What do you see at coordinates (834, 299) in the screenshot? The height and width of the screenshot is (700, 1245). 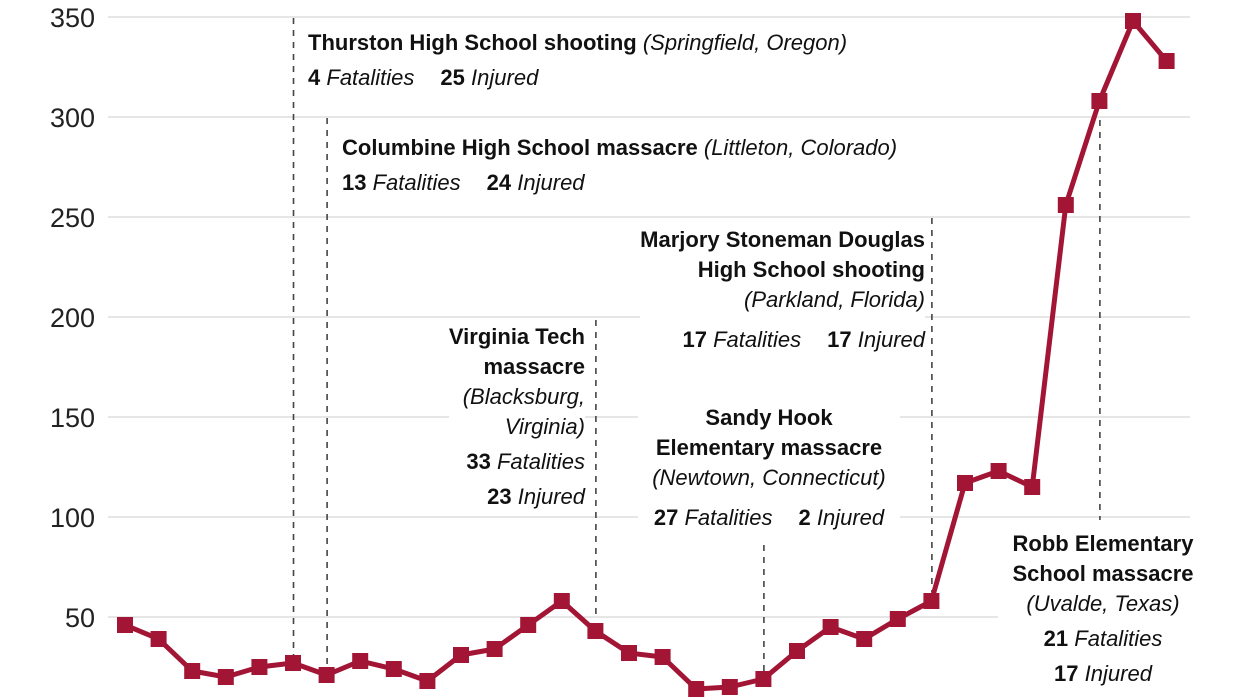 I see `event-place: (Parkland, Florida)` at bounding box center [834, 299].